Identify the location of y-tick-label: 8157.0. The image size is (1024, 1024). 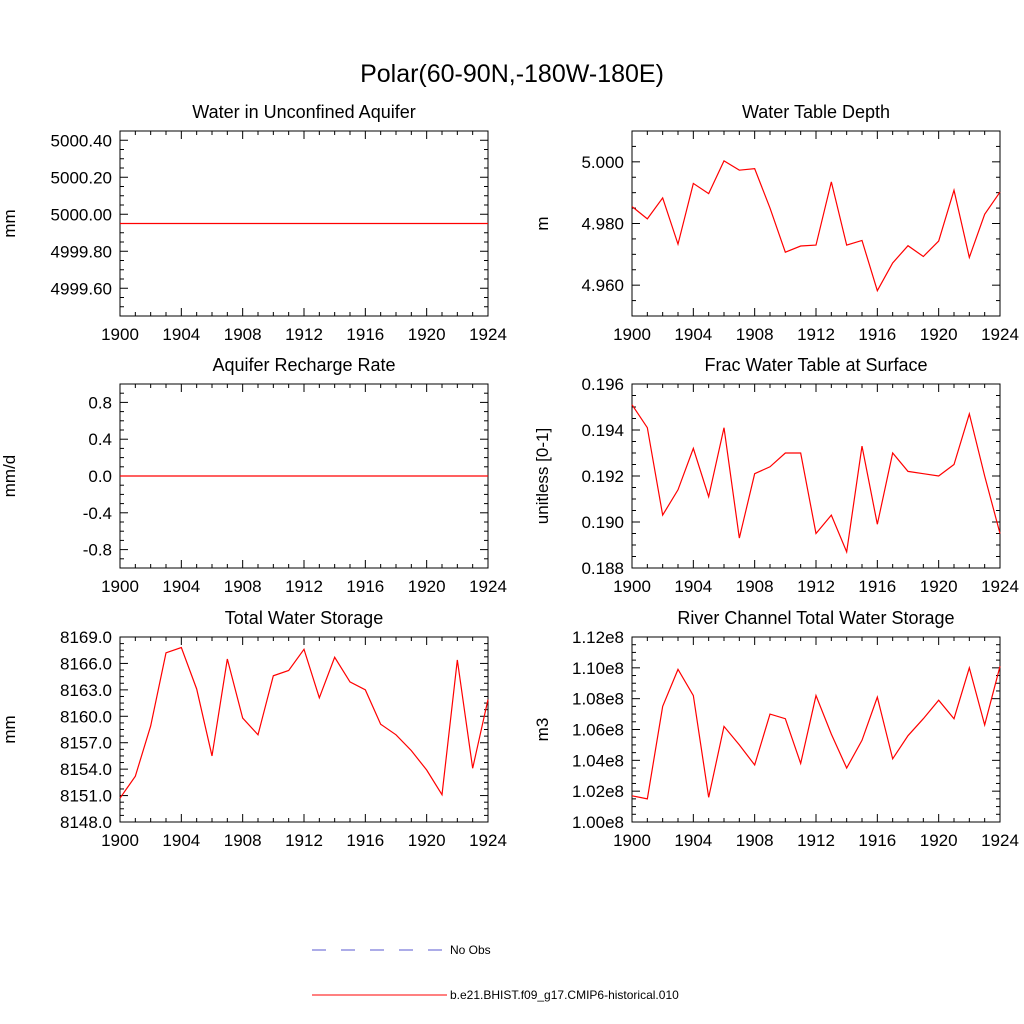
(86, 743).